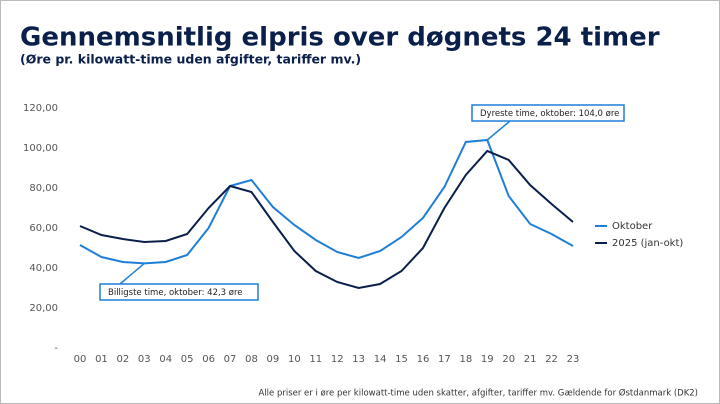  Describe the element at coordinates (187, 359) in the screenshot. I see `x-tick-label: 05` at that location.